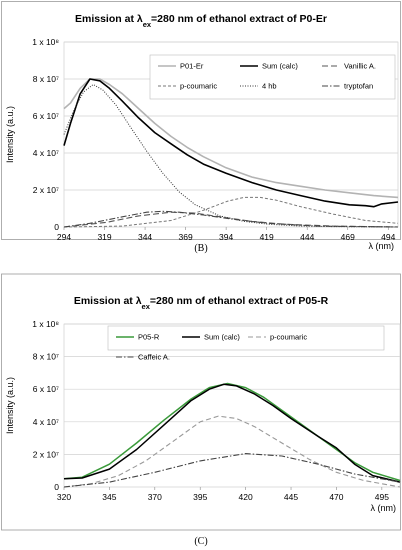  Describe the element at coordinates (307, 237) in the screenshot. I see `x-tick-label: 444` at that location.